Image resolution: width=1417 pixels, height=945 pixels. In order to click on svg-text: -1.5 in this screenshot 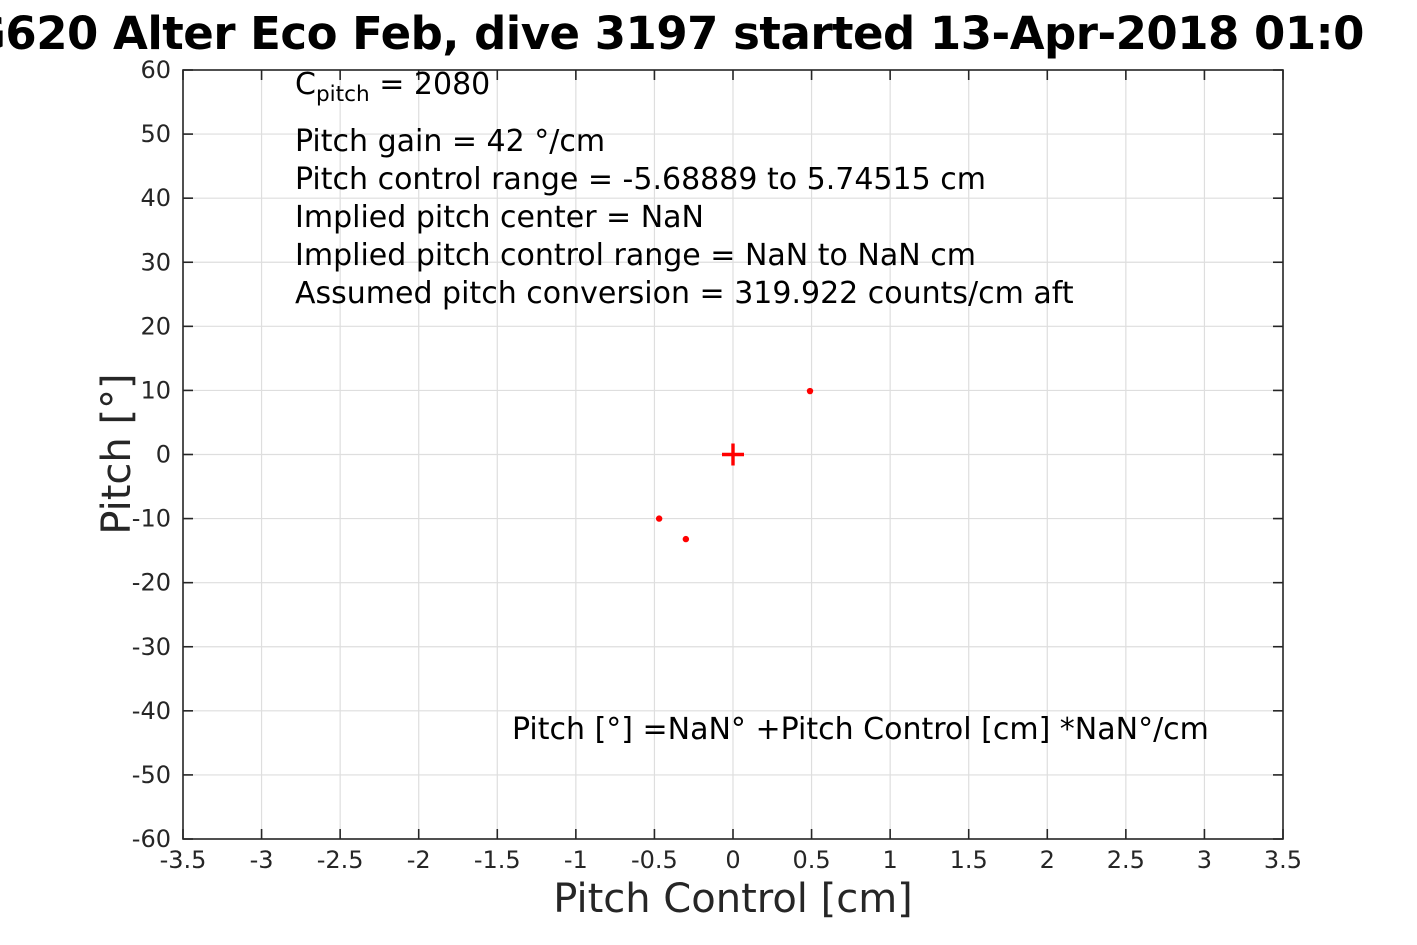, I will do `click(497, 860)`.